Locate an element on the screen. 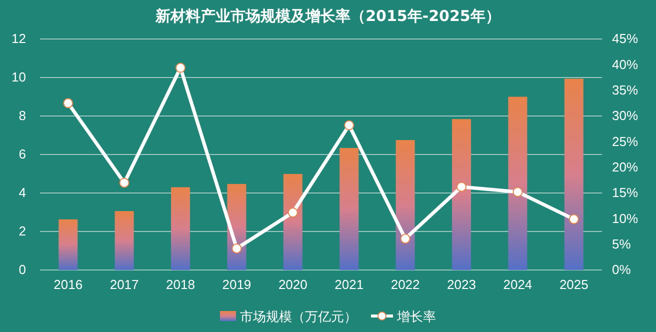  x-tick-label: 2017 is located at coordinates (124, 284).